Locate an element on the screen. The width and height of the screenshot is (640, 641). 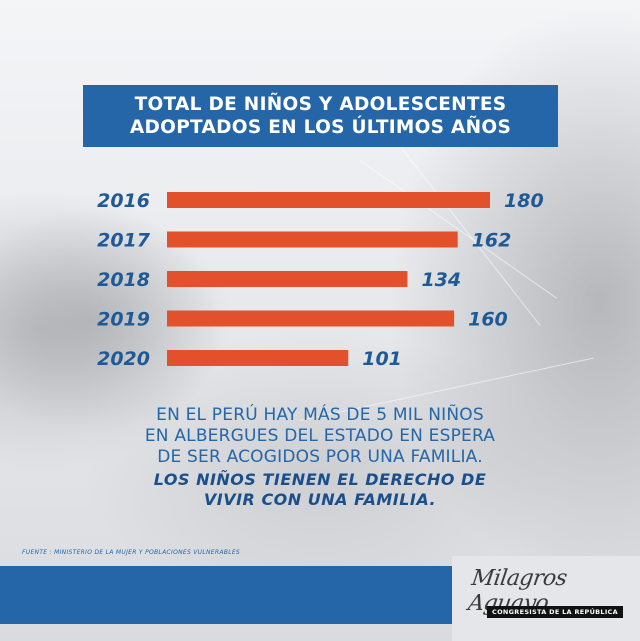
chart-title-line-2: ADOPTADOS EN LOS ÚLTIMOS AÑOS is located at coordinates (320, 127).